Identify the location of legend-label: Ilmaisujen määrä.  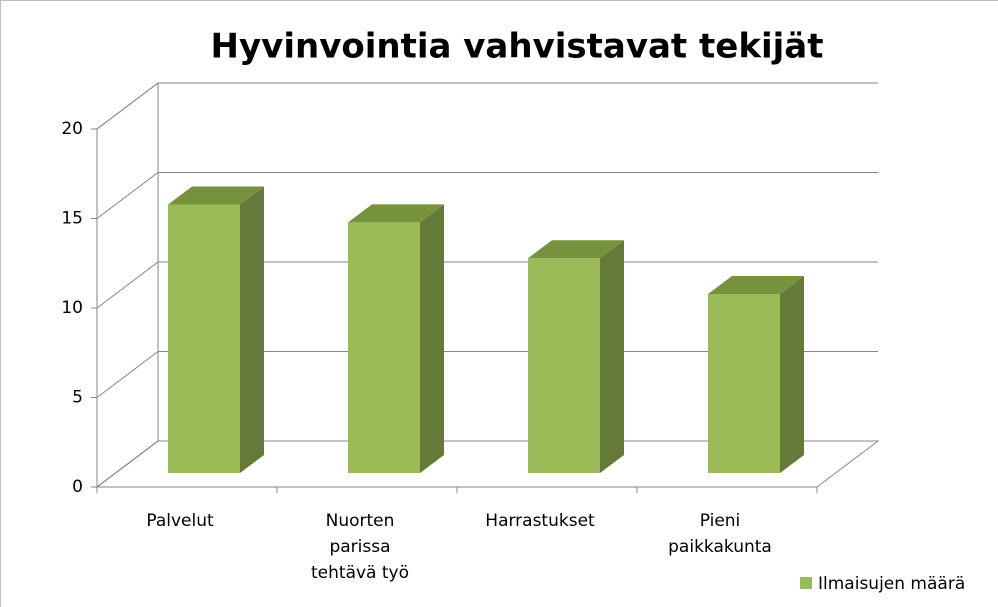
(891, 584).